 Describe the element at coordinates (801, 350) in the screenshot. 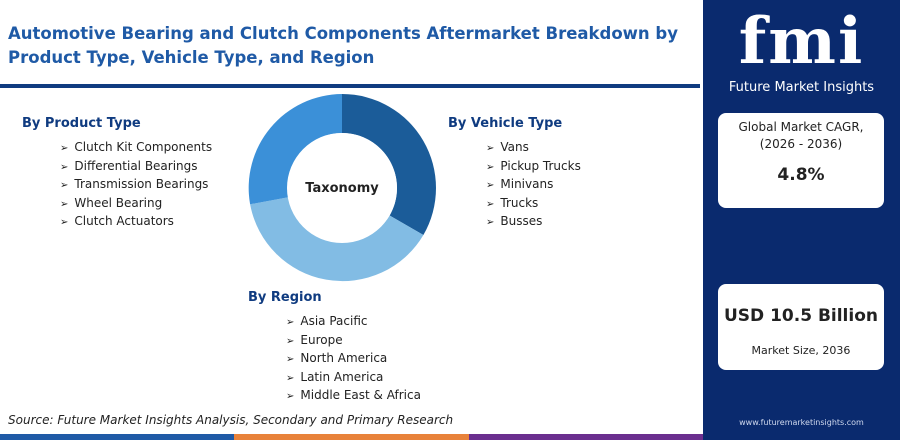

I see `size-label: Market Size, 2036` at that location.